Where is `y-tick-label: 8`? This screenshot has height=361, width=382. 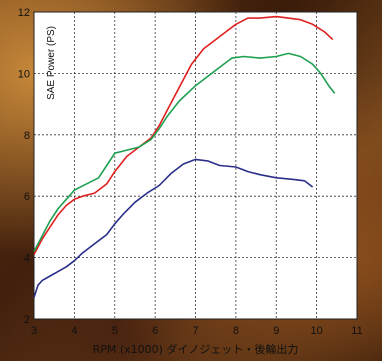 y-tick-label: 8 is located at coordinates (27, 136).